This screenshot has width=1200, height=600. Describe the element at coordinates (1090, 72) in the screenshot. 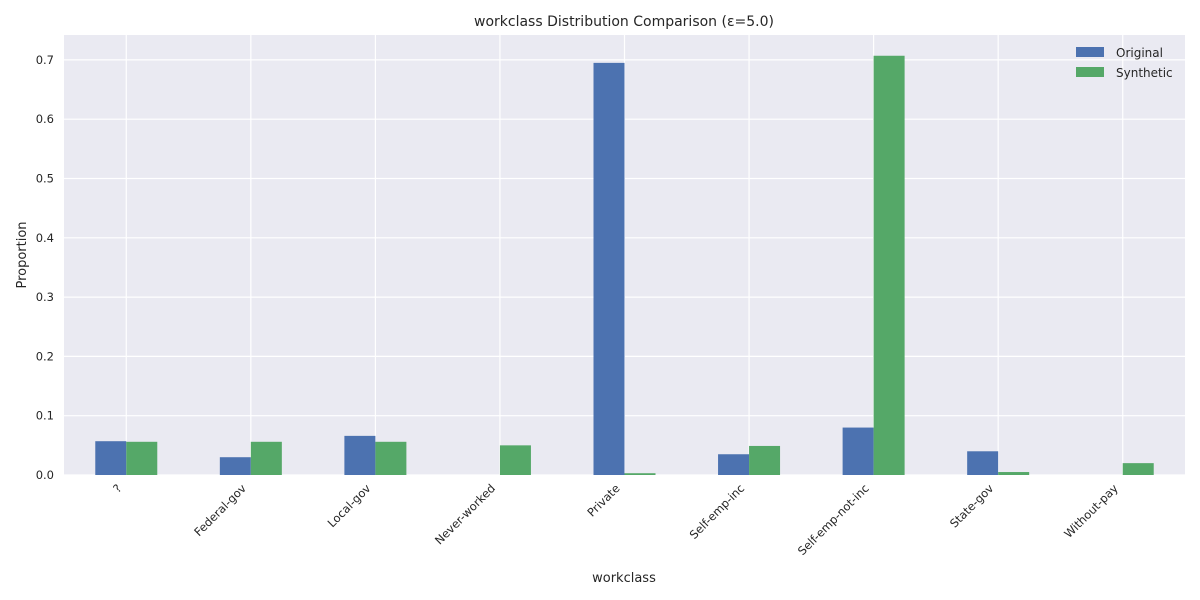

I see `legend-swatch-synthetic` at that location.